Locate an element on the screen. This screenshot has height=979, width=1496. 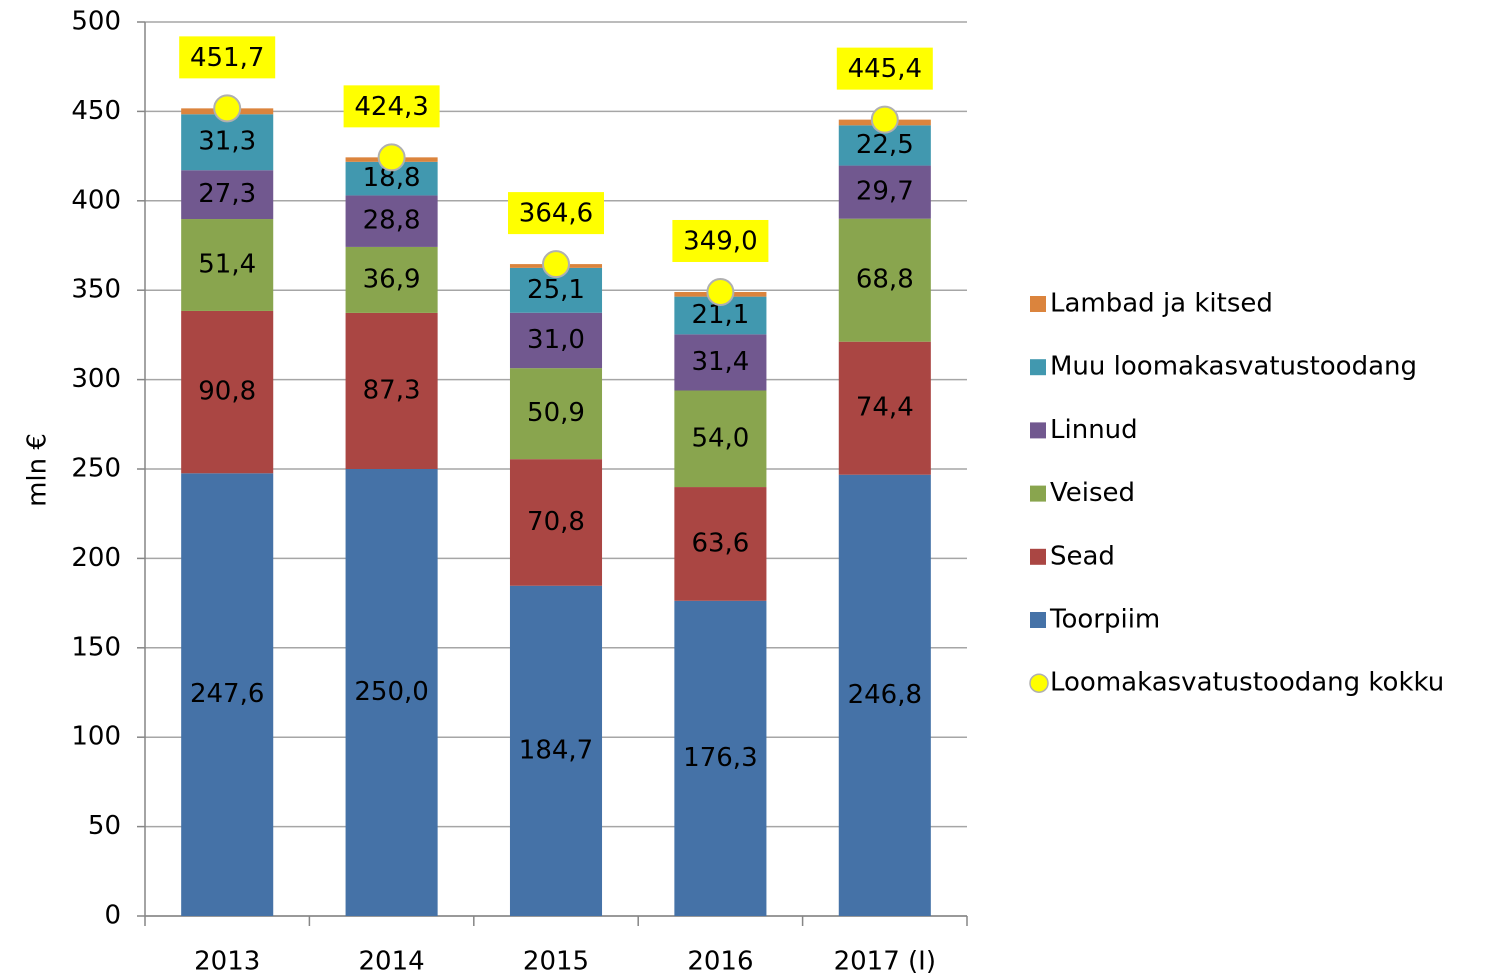
x-tick-label: 2017 (I) is located at coordinates (885, 962).